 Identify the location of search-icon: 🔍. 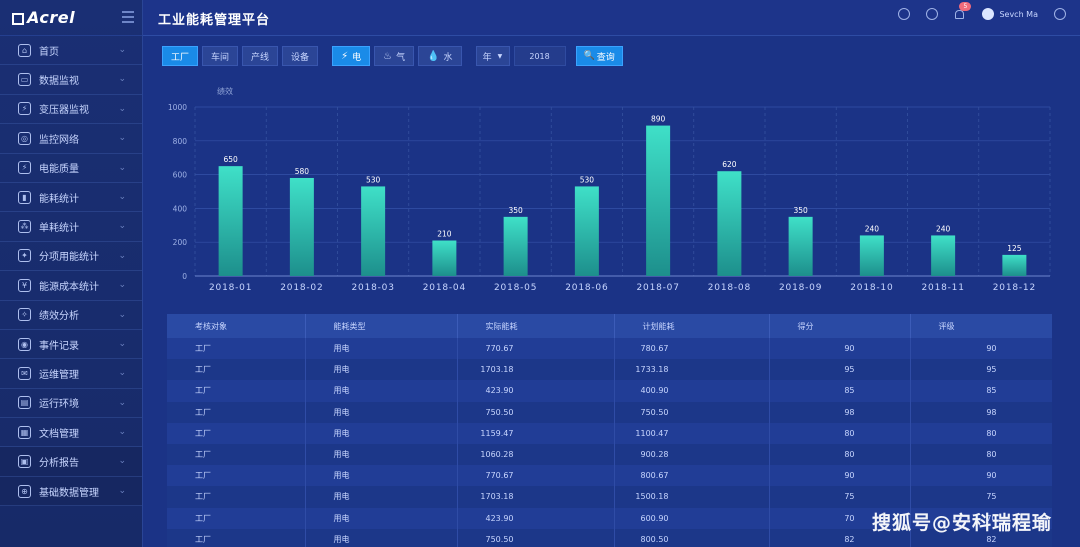
(589, 56).